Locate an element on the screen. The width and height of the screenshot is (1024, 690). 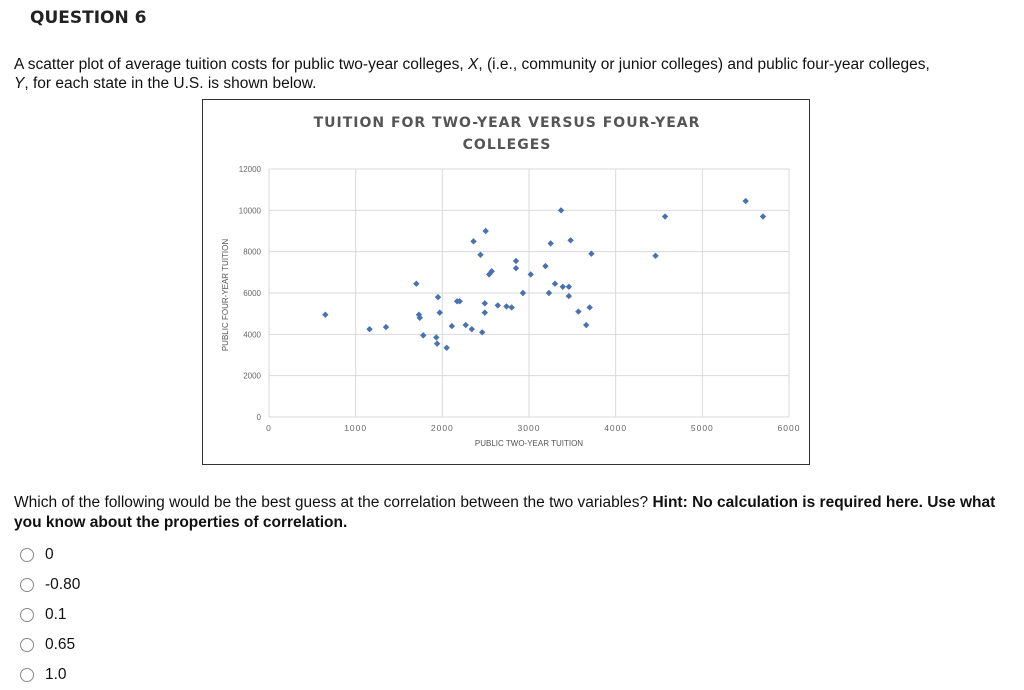
option-0-1: 0.1 is located at coordinates (50, 615).